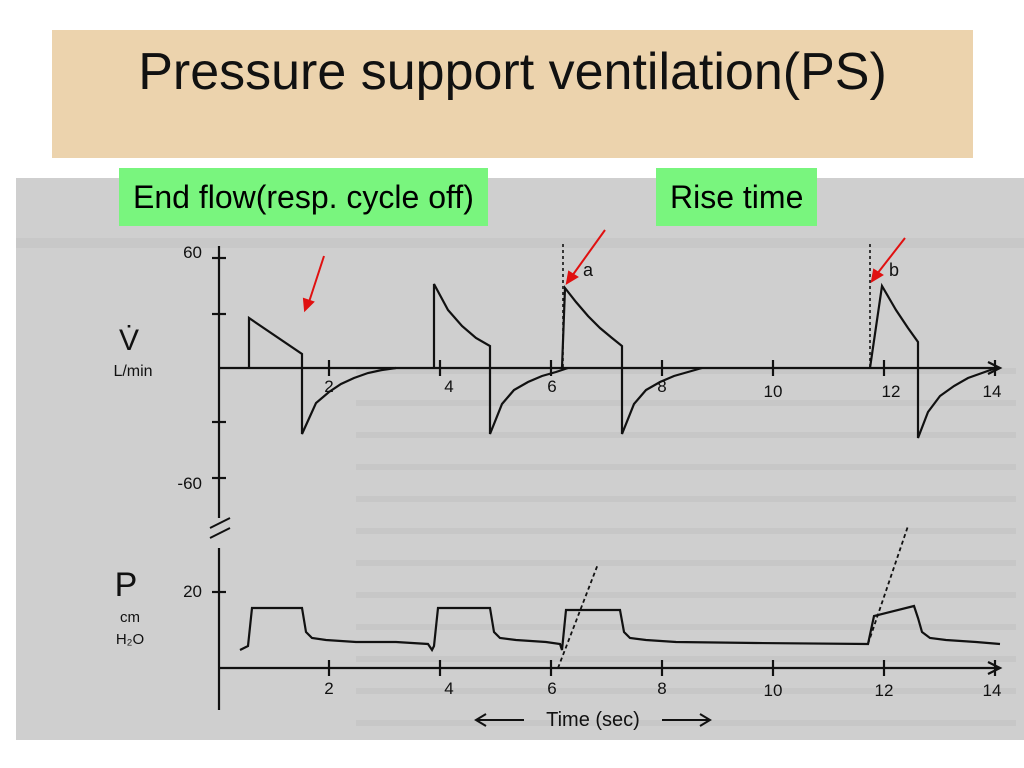  I want to click on flow-unit: L/min, so click(132, 371).